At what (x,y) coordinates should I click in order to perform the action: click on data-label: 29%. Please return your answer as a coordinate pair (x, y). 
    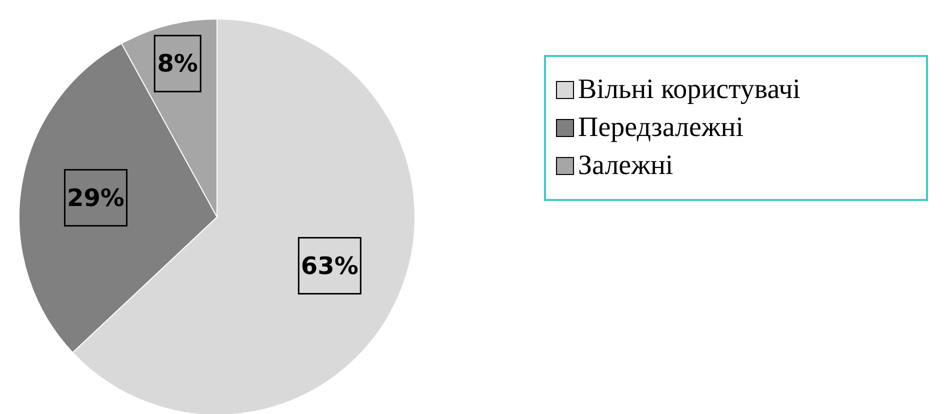
    Looking at the image, I should click on (95, 198).